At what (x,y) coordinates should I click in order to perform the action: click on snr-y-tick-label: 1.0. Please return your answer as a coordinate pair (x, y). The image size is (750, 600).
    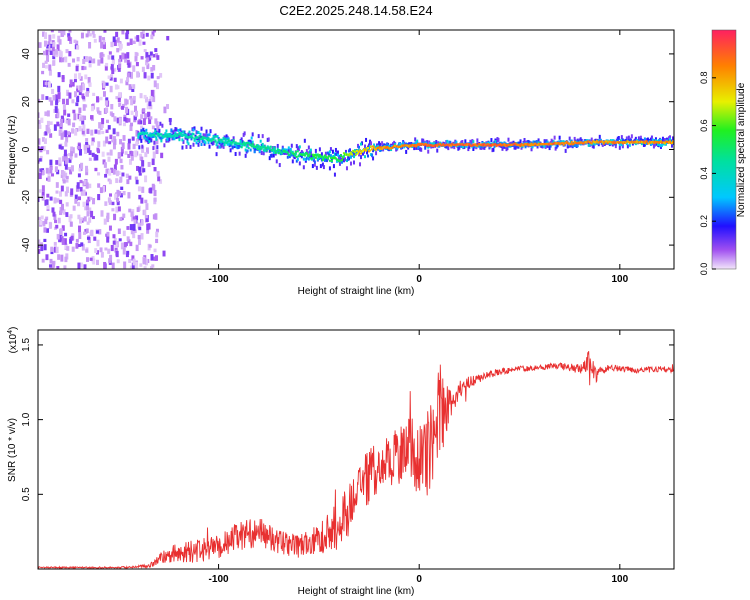
    Looking at the image, I should click on (26, 419).